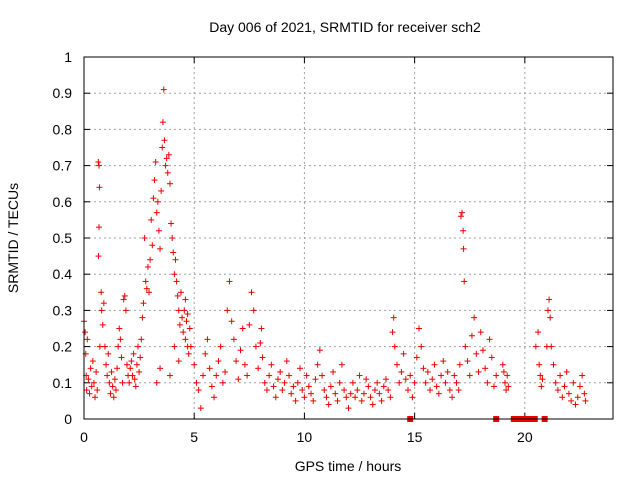 This screenshot has width=640, height=480. What do you see at coordinates (84, 437) in the screenshot?
I see `x-tick-label: 0` at bounding box center [84, 437].